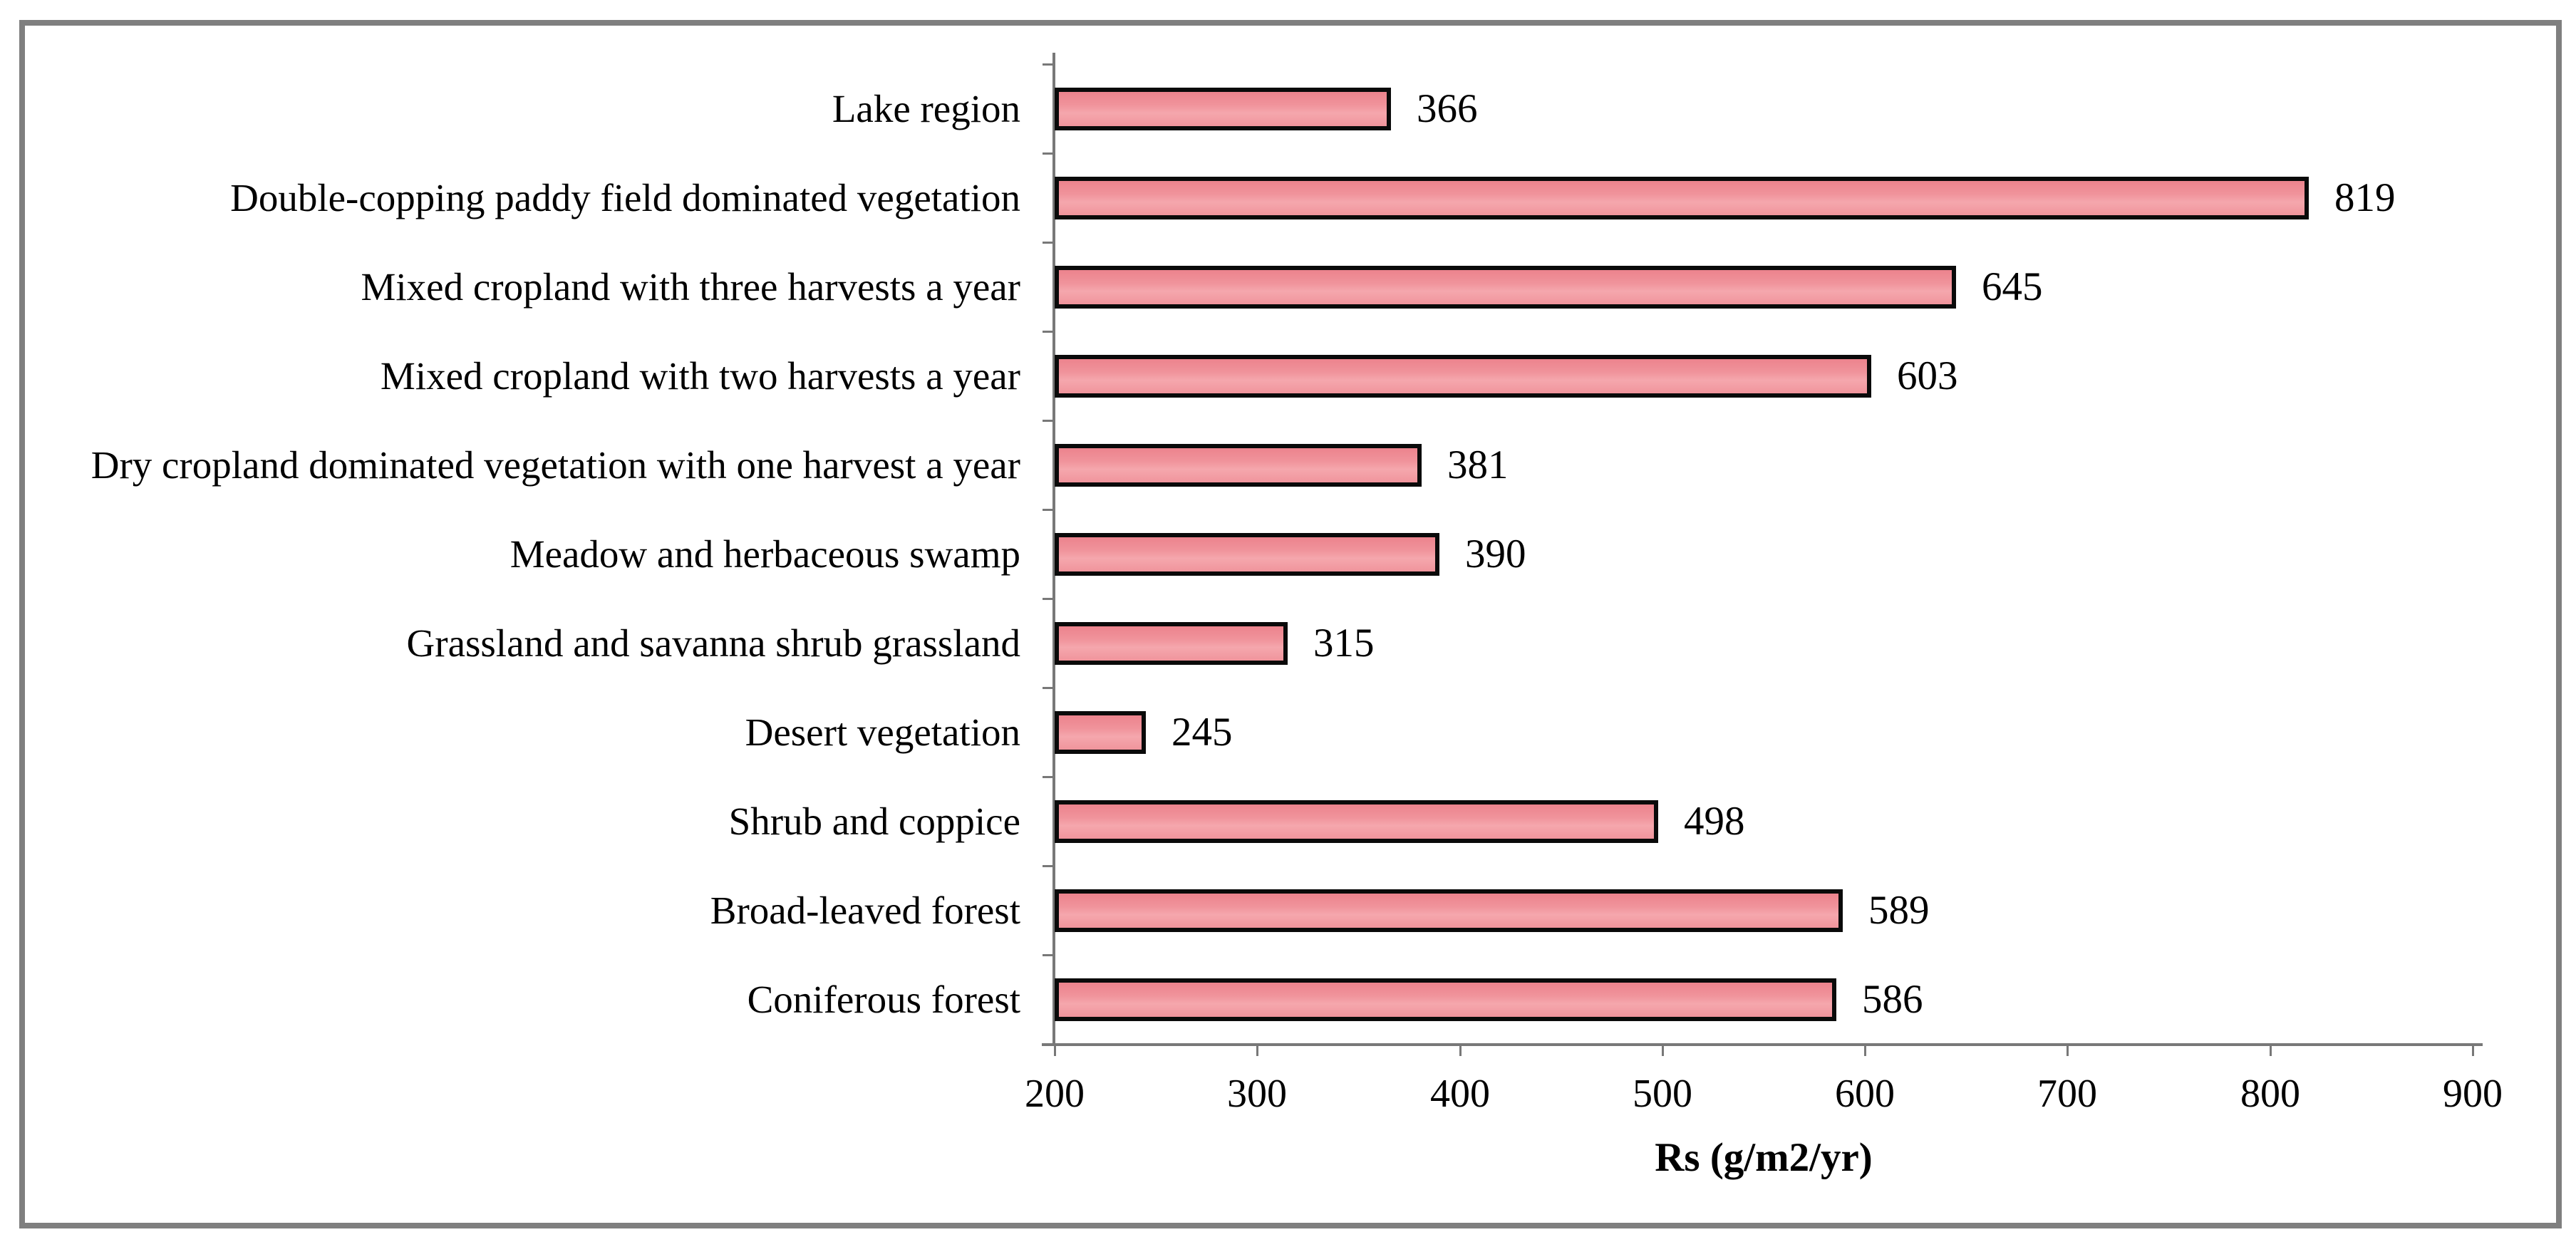  What do you see at coordinates (865, 910) in the screenshot?
I see `category-label: Broad-leaved forest` at bounding box center [865, 910].